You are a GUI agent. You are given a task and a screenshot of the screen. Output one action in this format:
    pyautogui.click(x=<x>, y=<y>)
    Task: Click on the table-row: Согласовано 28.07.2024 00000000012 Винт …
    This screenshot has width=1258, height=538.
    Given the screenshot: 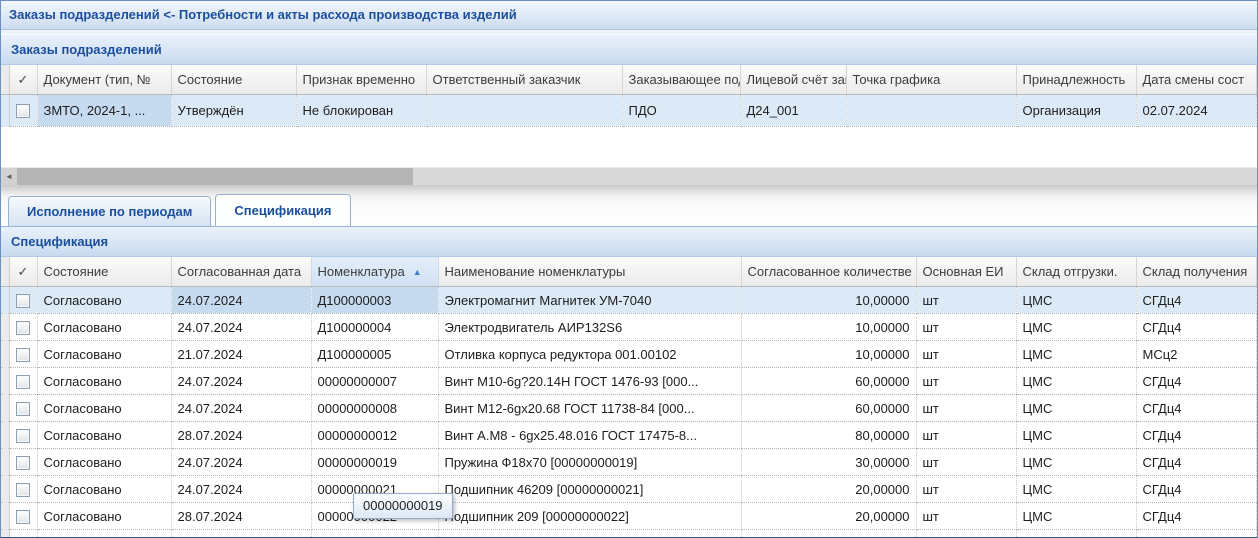 What is the action you would take?
    pyautogui.click(x=629, y=435)
    